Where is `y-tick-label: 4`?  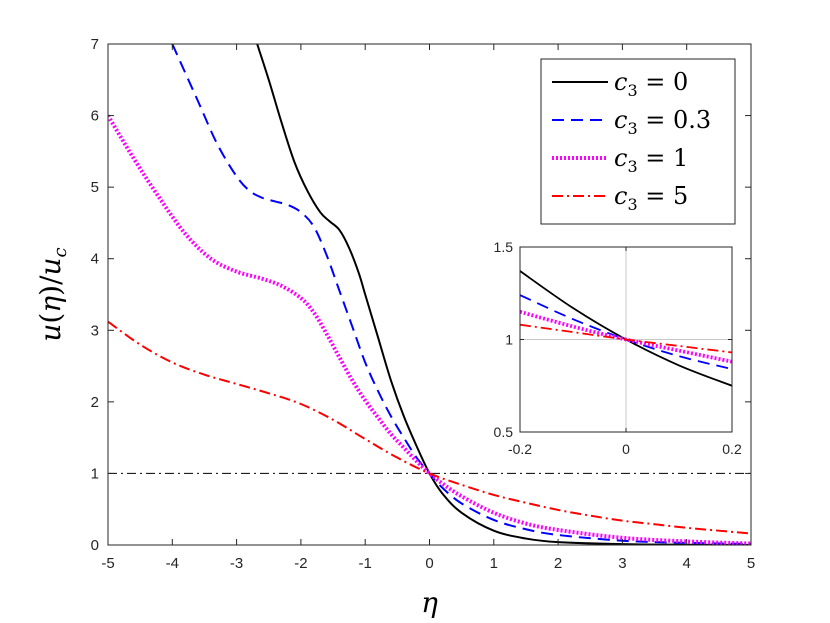 y-tick-label: 4 is located at coordinates (95, 259).